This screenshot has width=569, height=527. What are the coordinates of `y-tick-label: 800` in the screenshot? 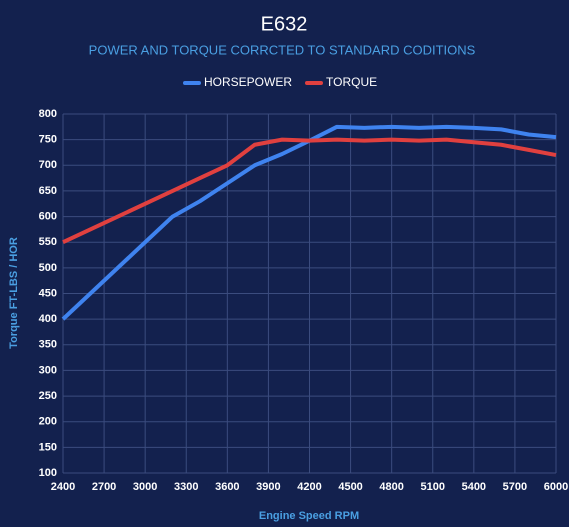 It's located at (48, 114).